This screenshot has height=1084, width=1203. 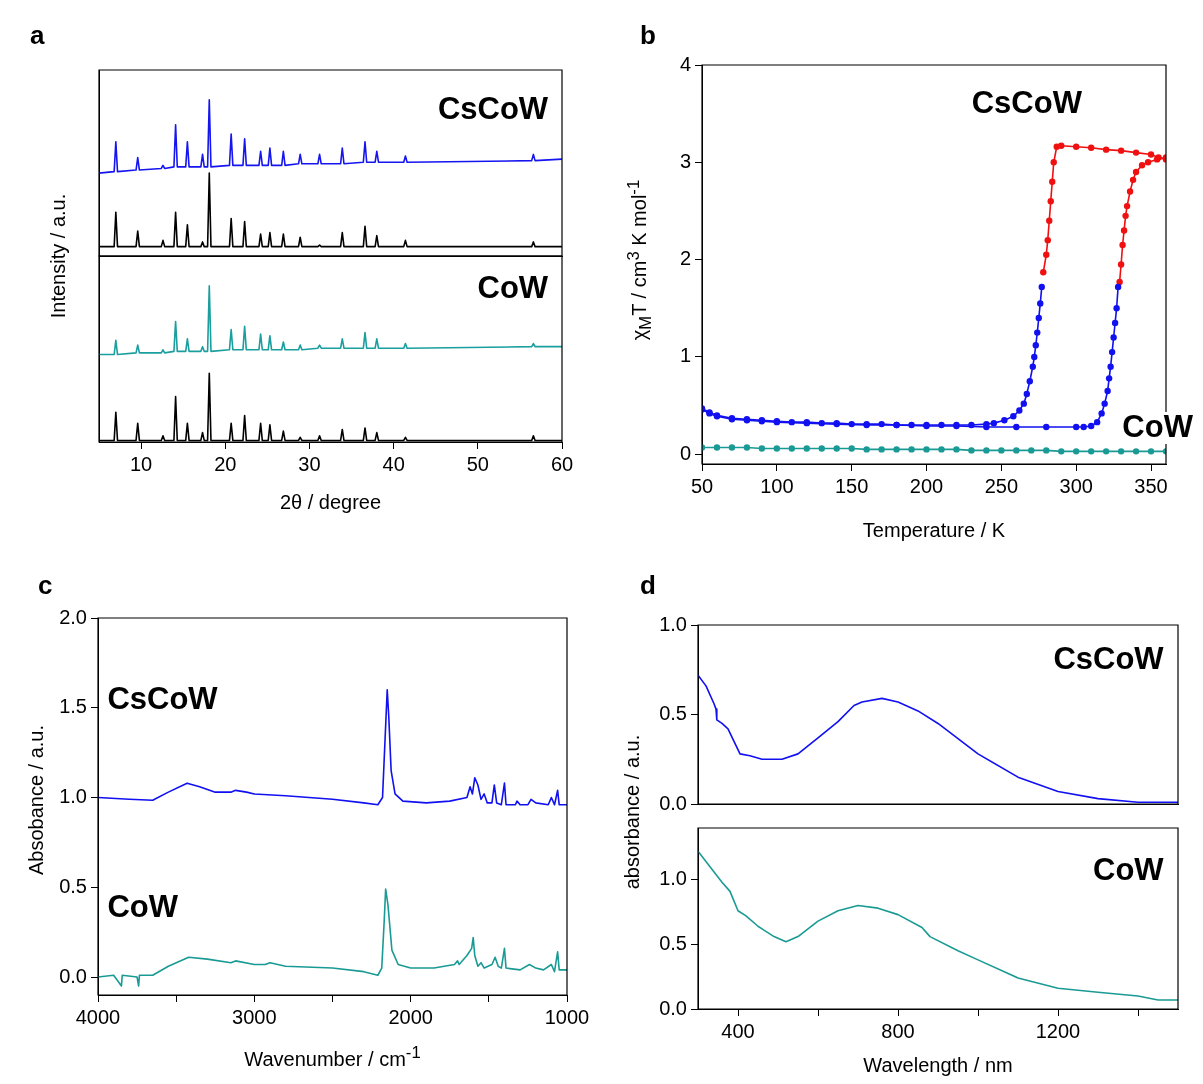 I want to click on chart-title: d, so click(x=648, y=585).